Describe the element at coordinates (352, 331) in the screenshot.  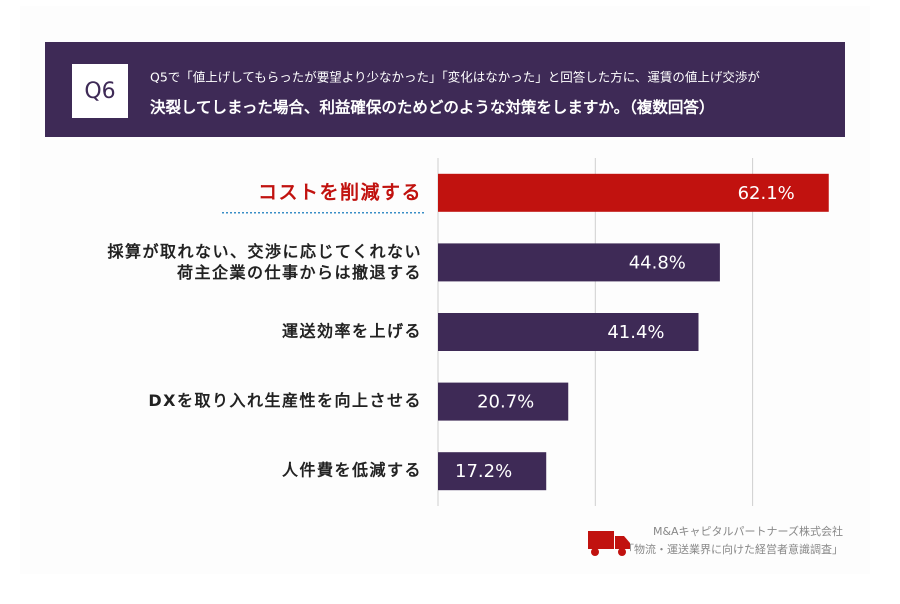
I see `category-label: 運送効率を上げる` at that location.